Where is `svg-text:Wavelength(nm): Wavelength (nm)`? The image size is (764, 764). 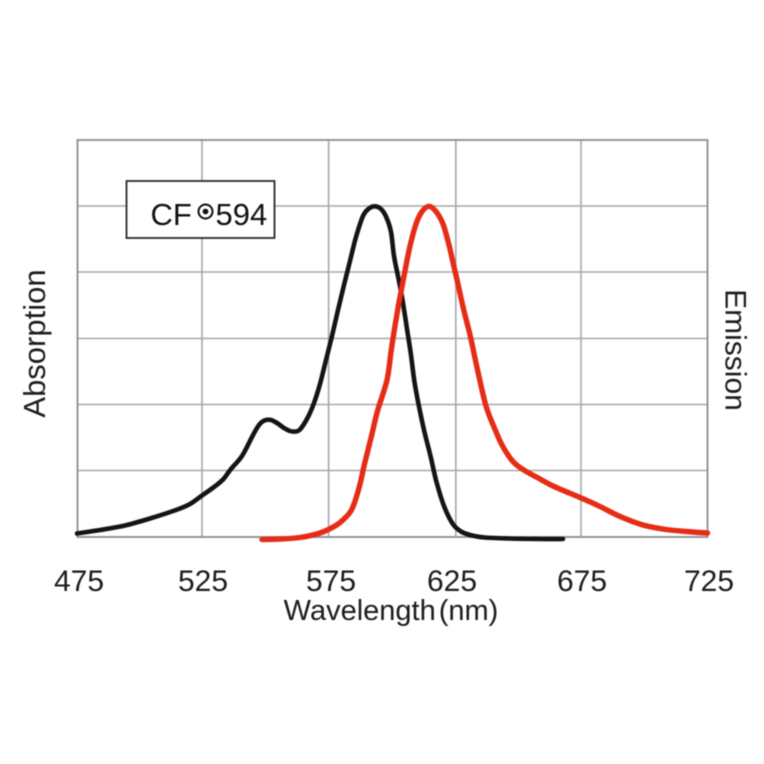
svg-text:Wavelength(nm): Wavelength (nm) is located at coordinates (391, 611).